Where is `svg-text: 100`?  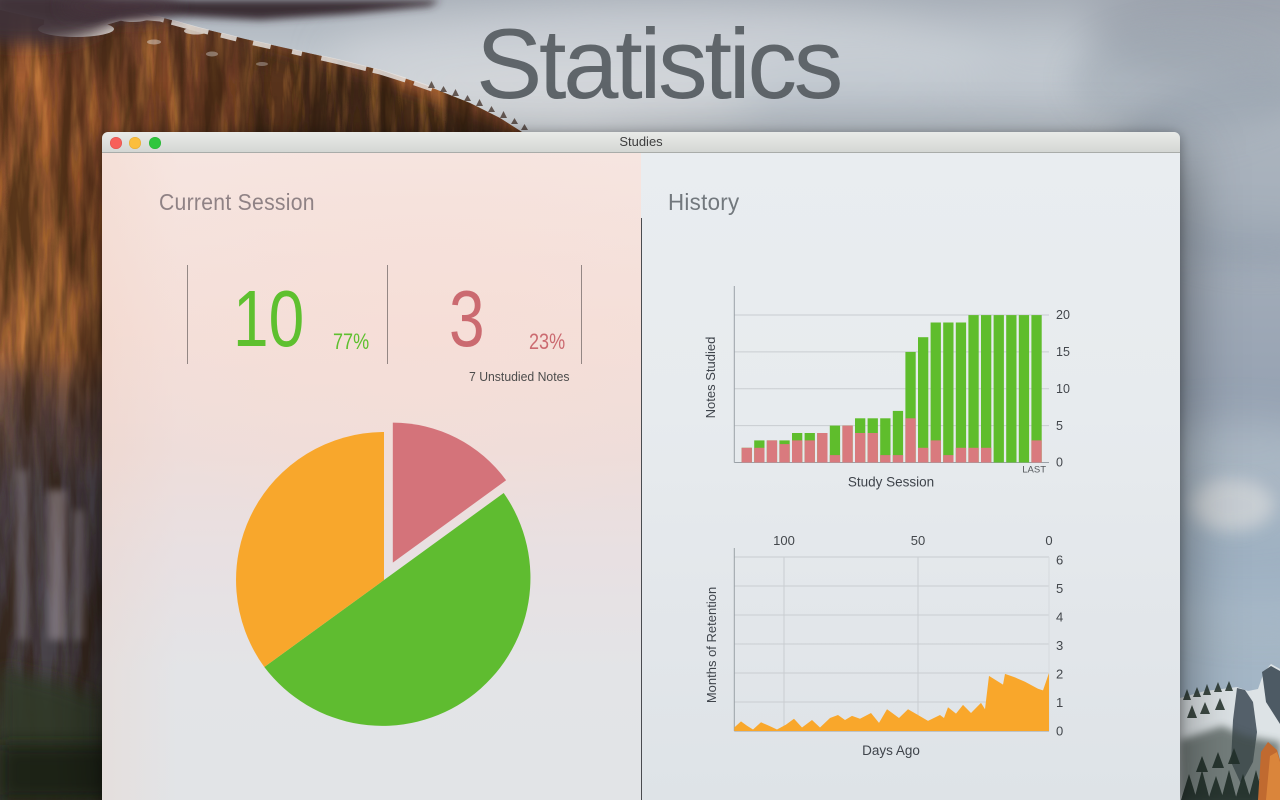 svg-text: 100 is located at coordinates (784, 540).